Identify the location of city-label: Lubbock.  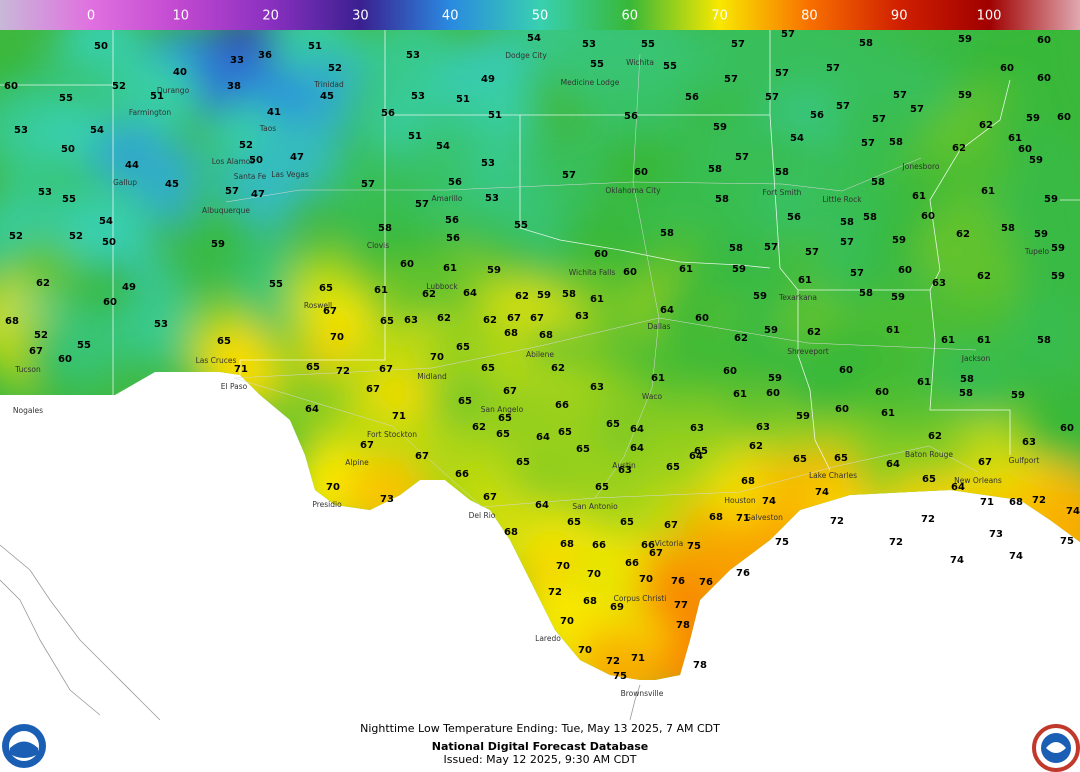
(442, 286).